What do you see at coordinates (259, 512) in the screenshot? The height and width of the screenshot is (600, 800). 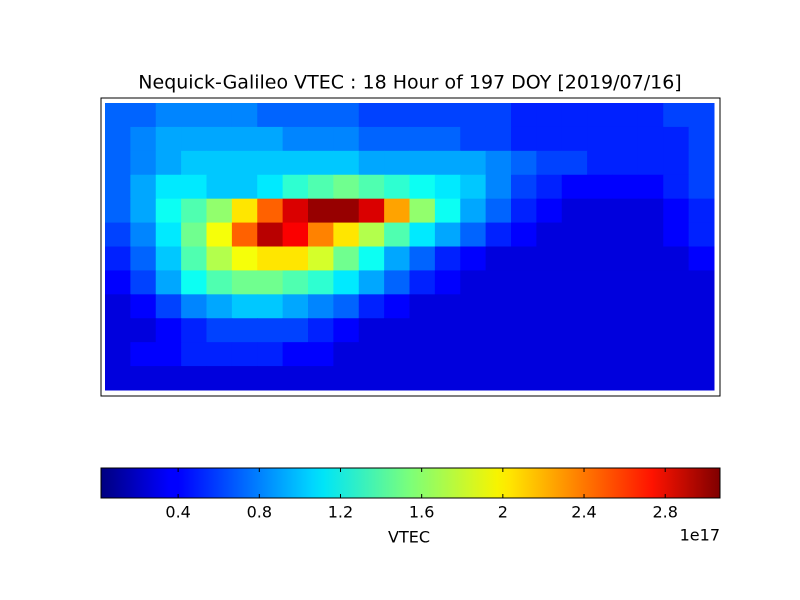 I see `colorbar-tick-label: 0.8` at bounding box center [259, 512].